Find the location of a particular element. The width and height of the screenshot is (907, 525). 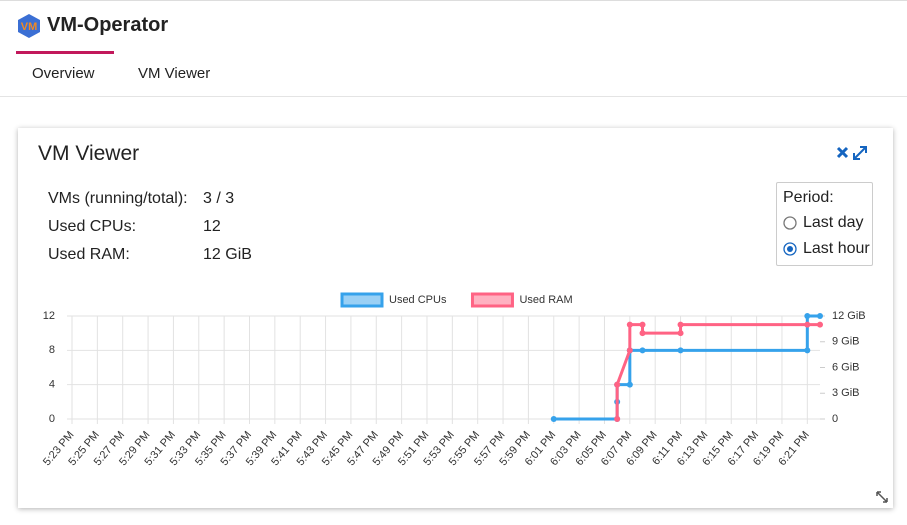

panel-title: VM Viewer is located at coordinates (89, 153).